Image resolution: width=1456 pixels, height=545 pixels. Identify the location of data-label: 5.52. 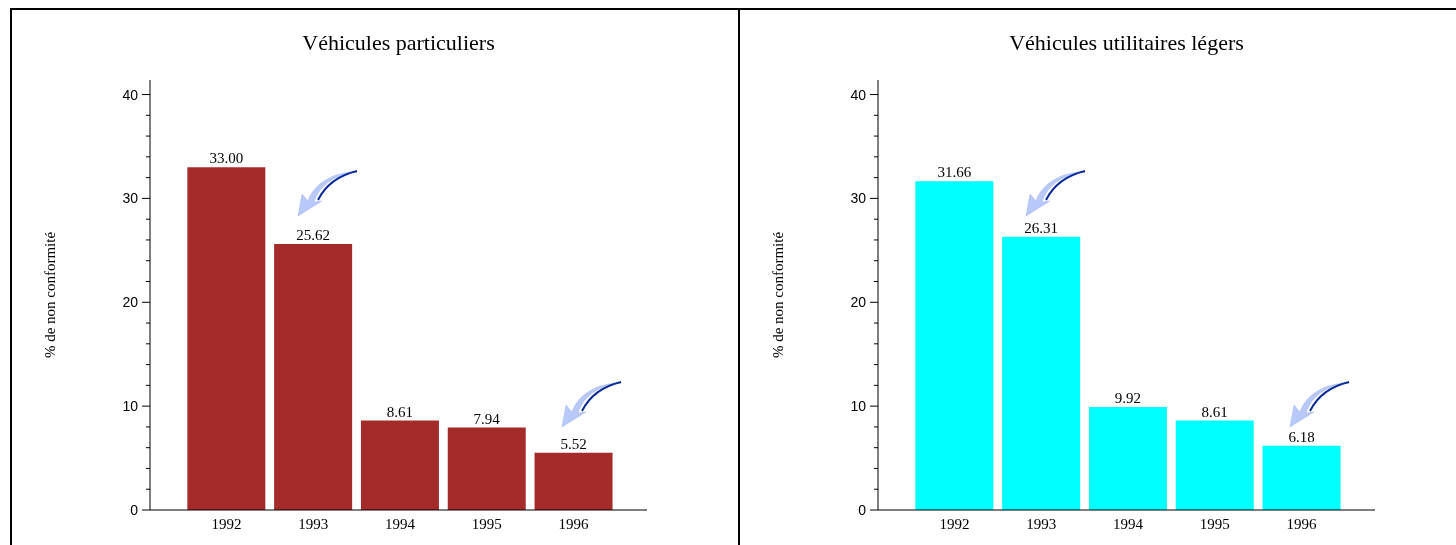
(573, 443).